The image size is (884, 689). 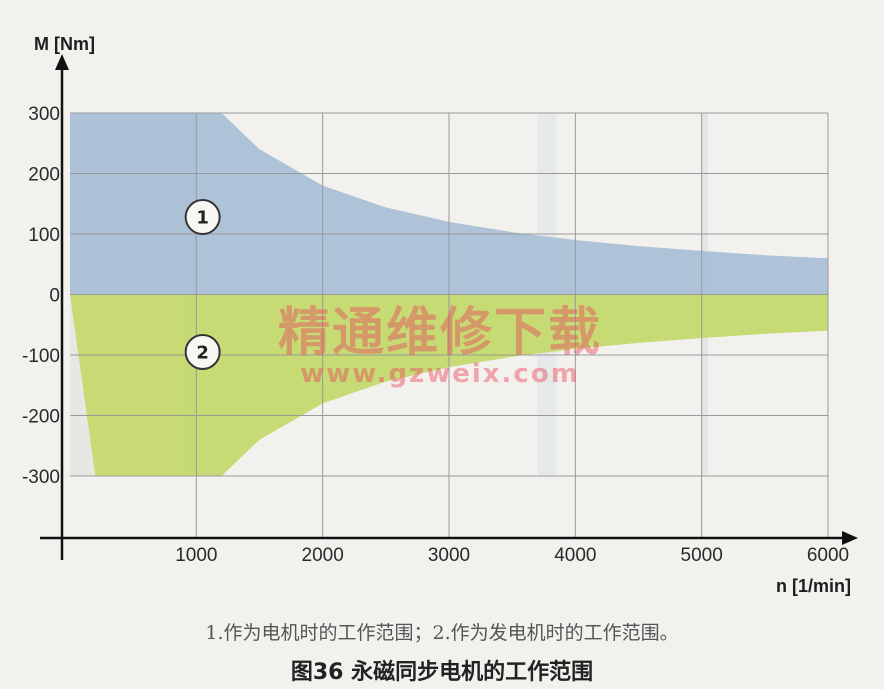 I want to click on y-tick-labels: 300 200 100 0 -100 -200 -300, so click(x=41, y=296).